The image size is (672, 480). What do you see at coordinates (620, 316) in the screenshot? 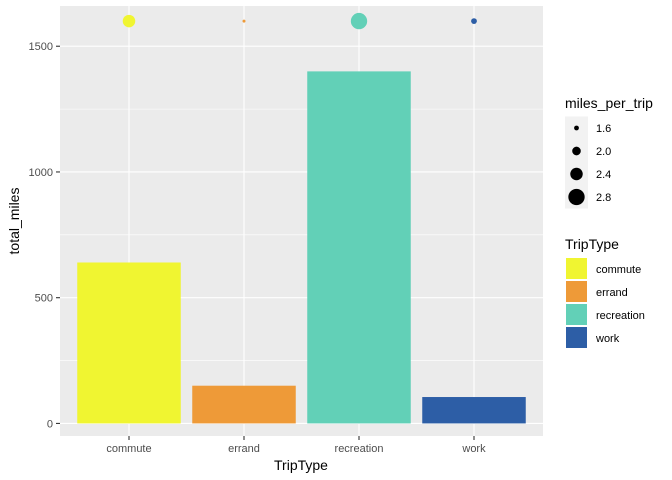
I see `fill-legend-label: recreation` at bounding box center [620, 316].